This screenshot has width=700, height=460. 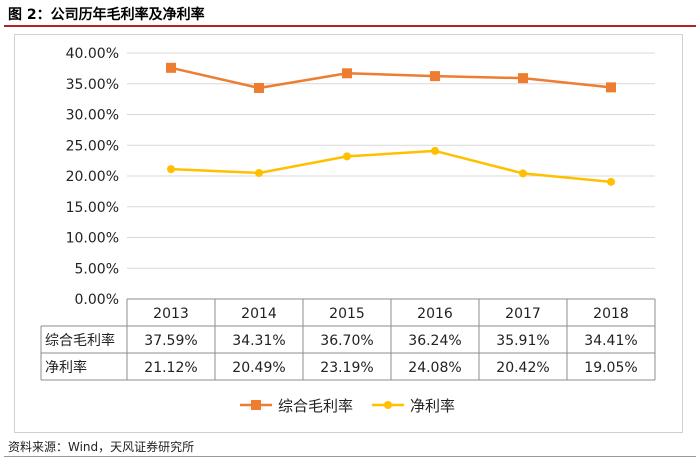 I want to click on table-cell: 24.08%, so click(x=434, y=368).